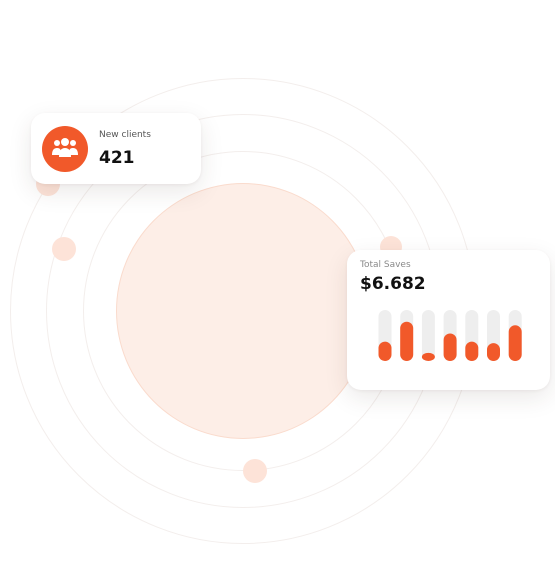 This screenshot has width=555, height=566. Describe the element at coordinates (428, 335) in the screenshot. I see `bar-track` at that location.